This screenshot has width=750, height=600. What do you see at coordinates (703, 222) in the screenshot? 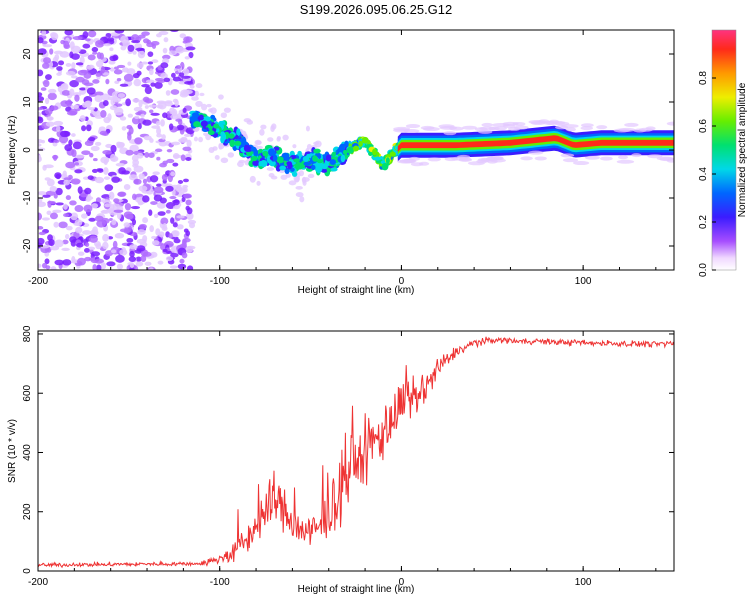
I see `colorbar-tick-label: 0.2` at bounding box center [703, 222].